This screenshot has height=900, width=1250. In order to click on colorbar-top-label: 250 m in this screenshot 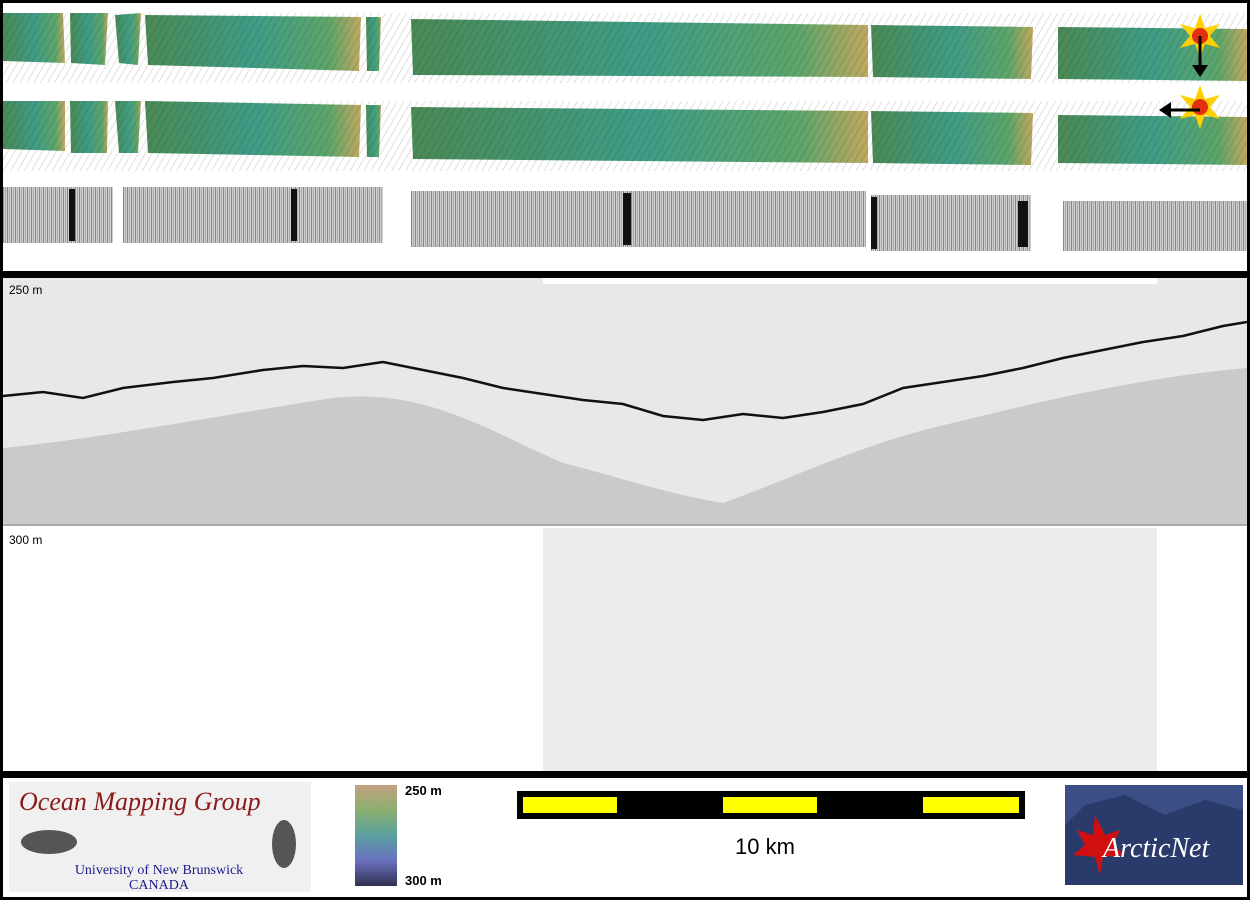, I will do `click(423, 790)`.